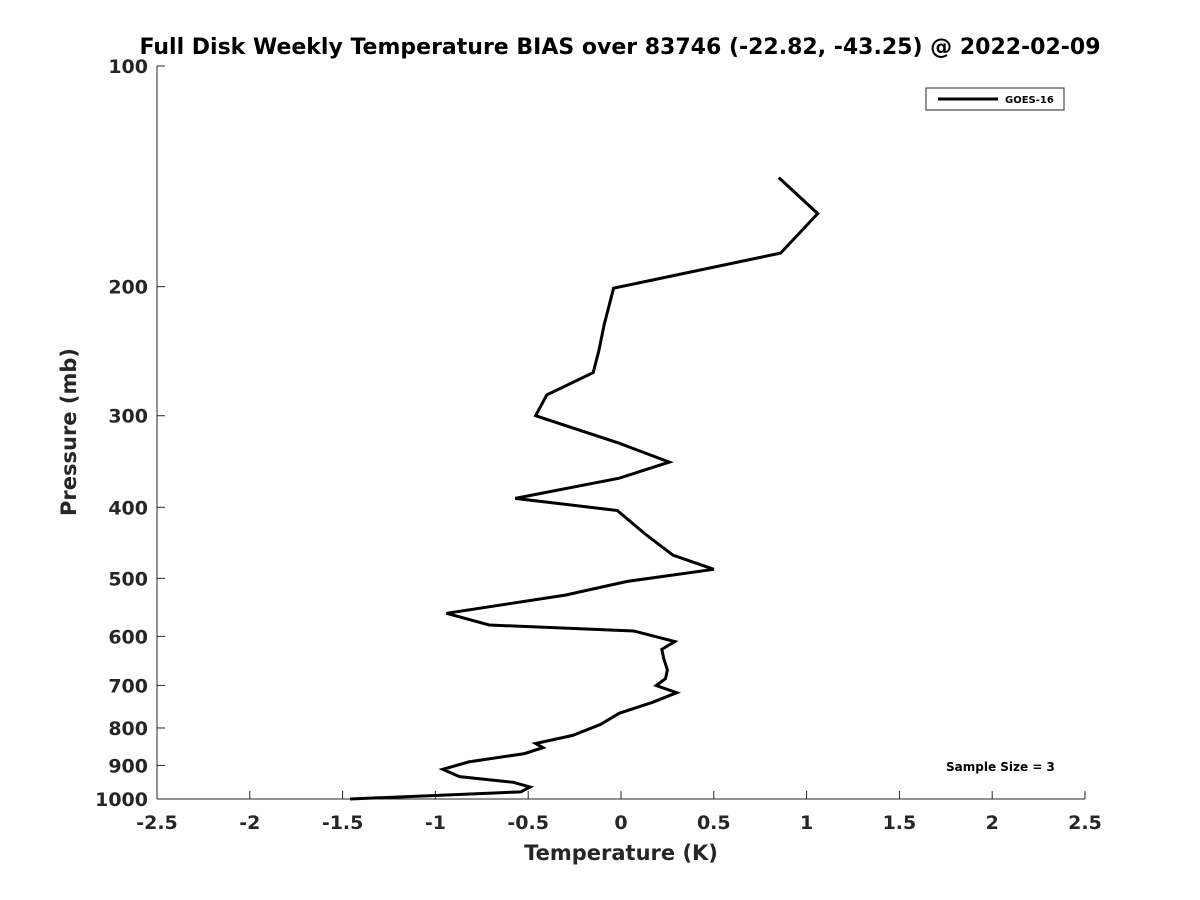  Describe the element at coordinates (128, 417) in the screenshot. I see `y-tick-label: 300` at that location.